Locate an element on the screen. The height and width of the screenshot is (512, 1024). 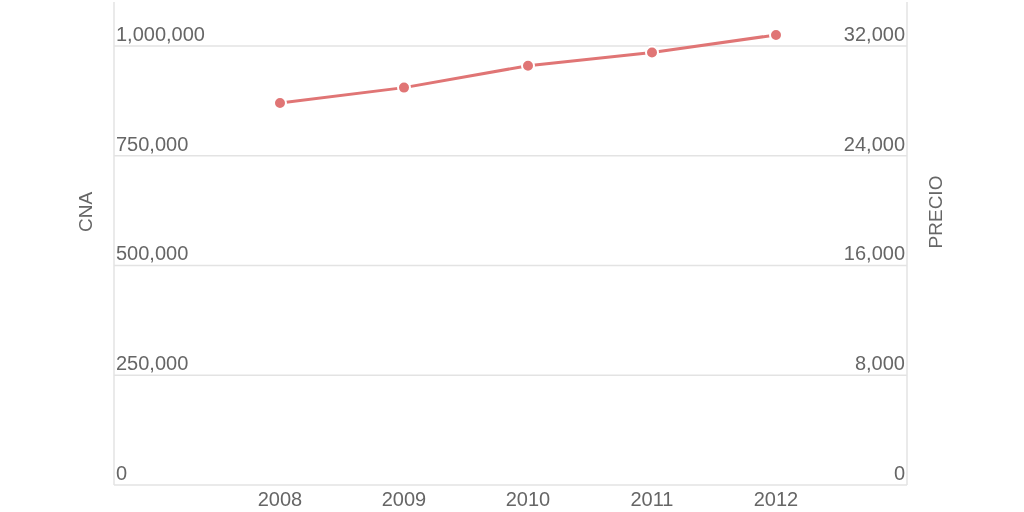
y2-tick-label: 32,000 is located at coordinates (874, 33).